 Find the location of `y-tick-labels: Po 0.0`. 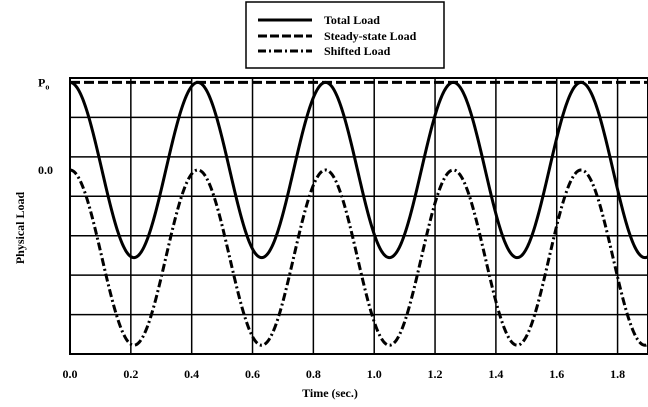

y-tick-labels: Po 0.0 is located at coordinates (45, 126).